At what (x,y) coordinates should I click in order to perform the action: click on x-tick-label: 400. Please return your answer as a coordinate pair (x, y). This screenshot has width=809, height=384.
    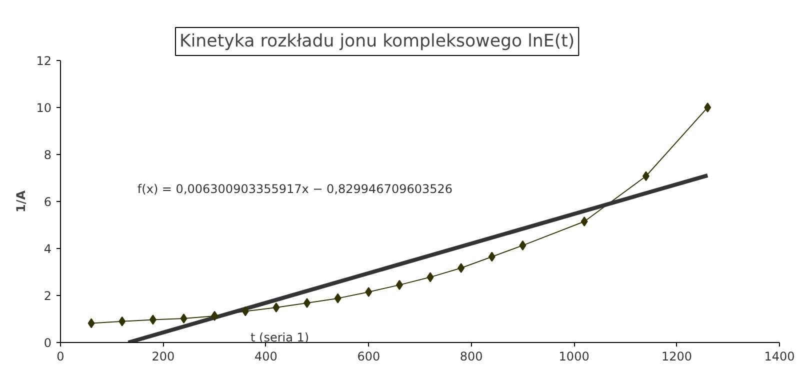
    Looking at the image, I should click on (266, 357).